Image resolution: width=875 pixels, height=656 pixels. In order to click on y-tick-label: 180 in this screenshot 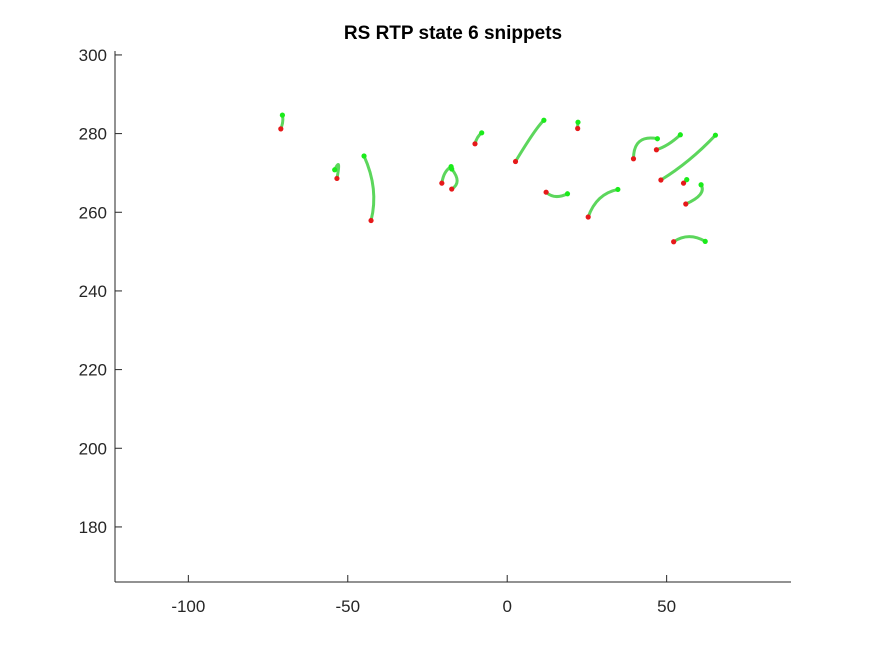, I will do `click(93, 527)`.